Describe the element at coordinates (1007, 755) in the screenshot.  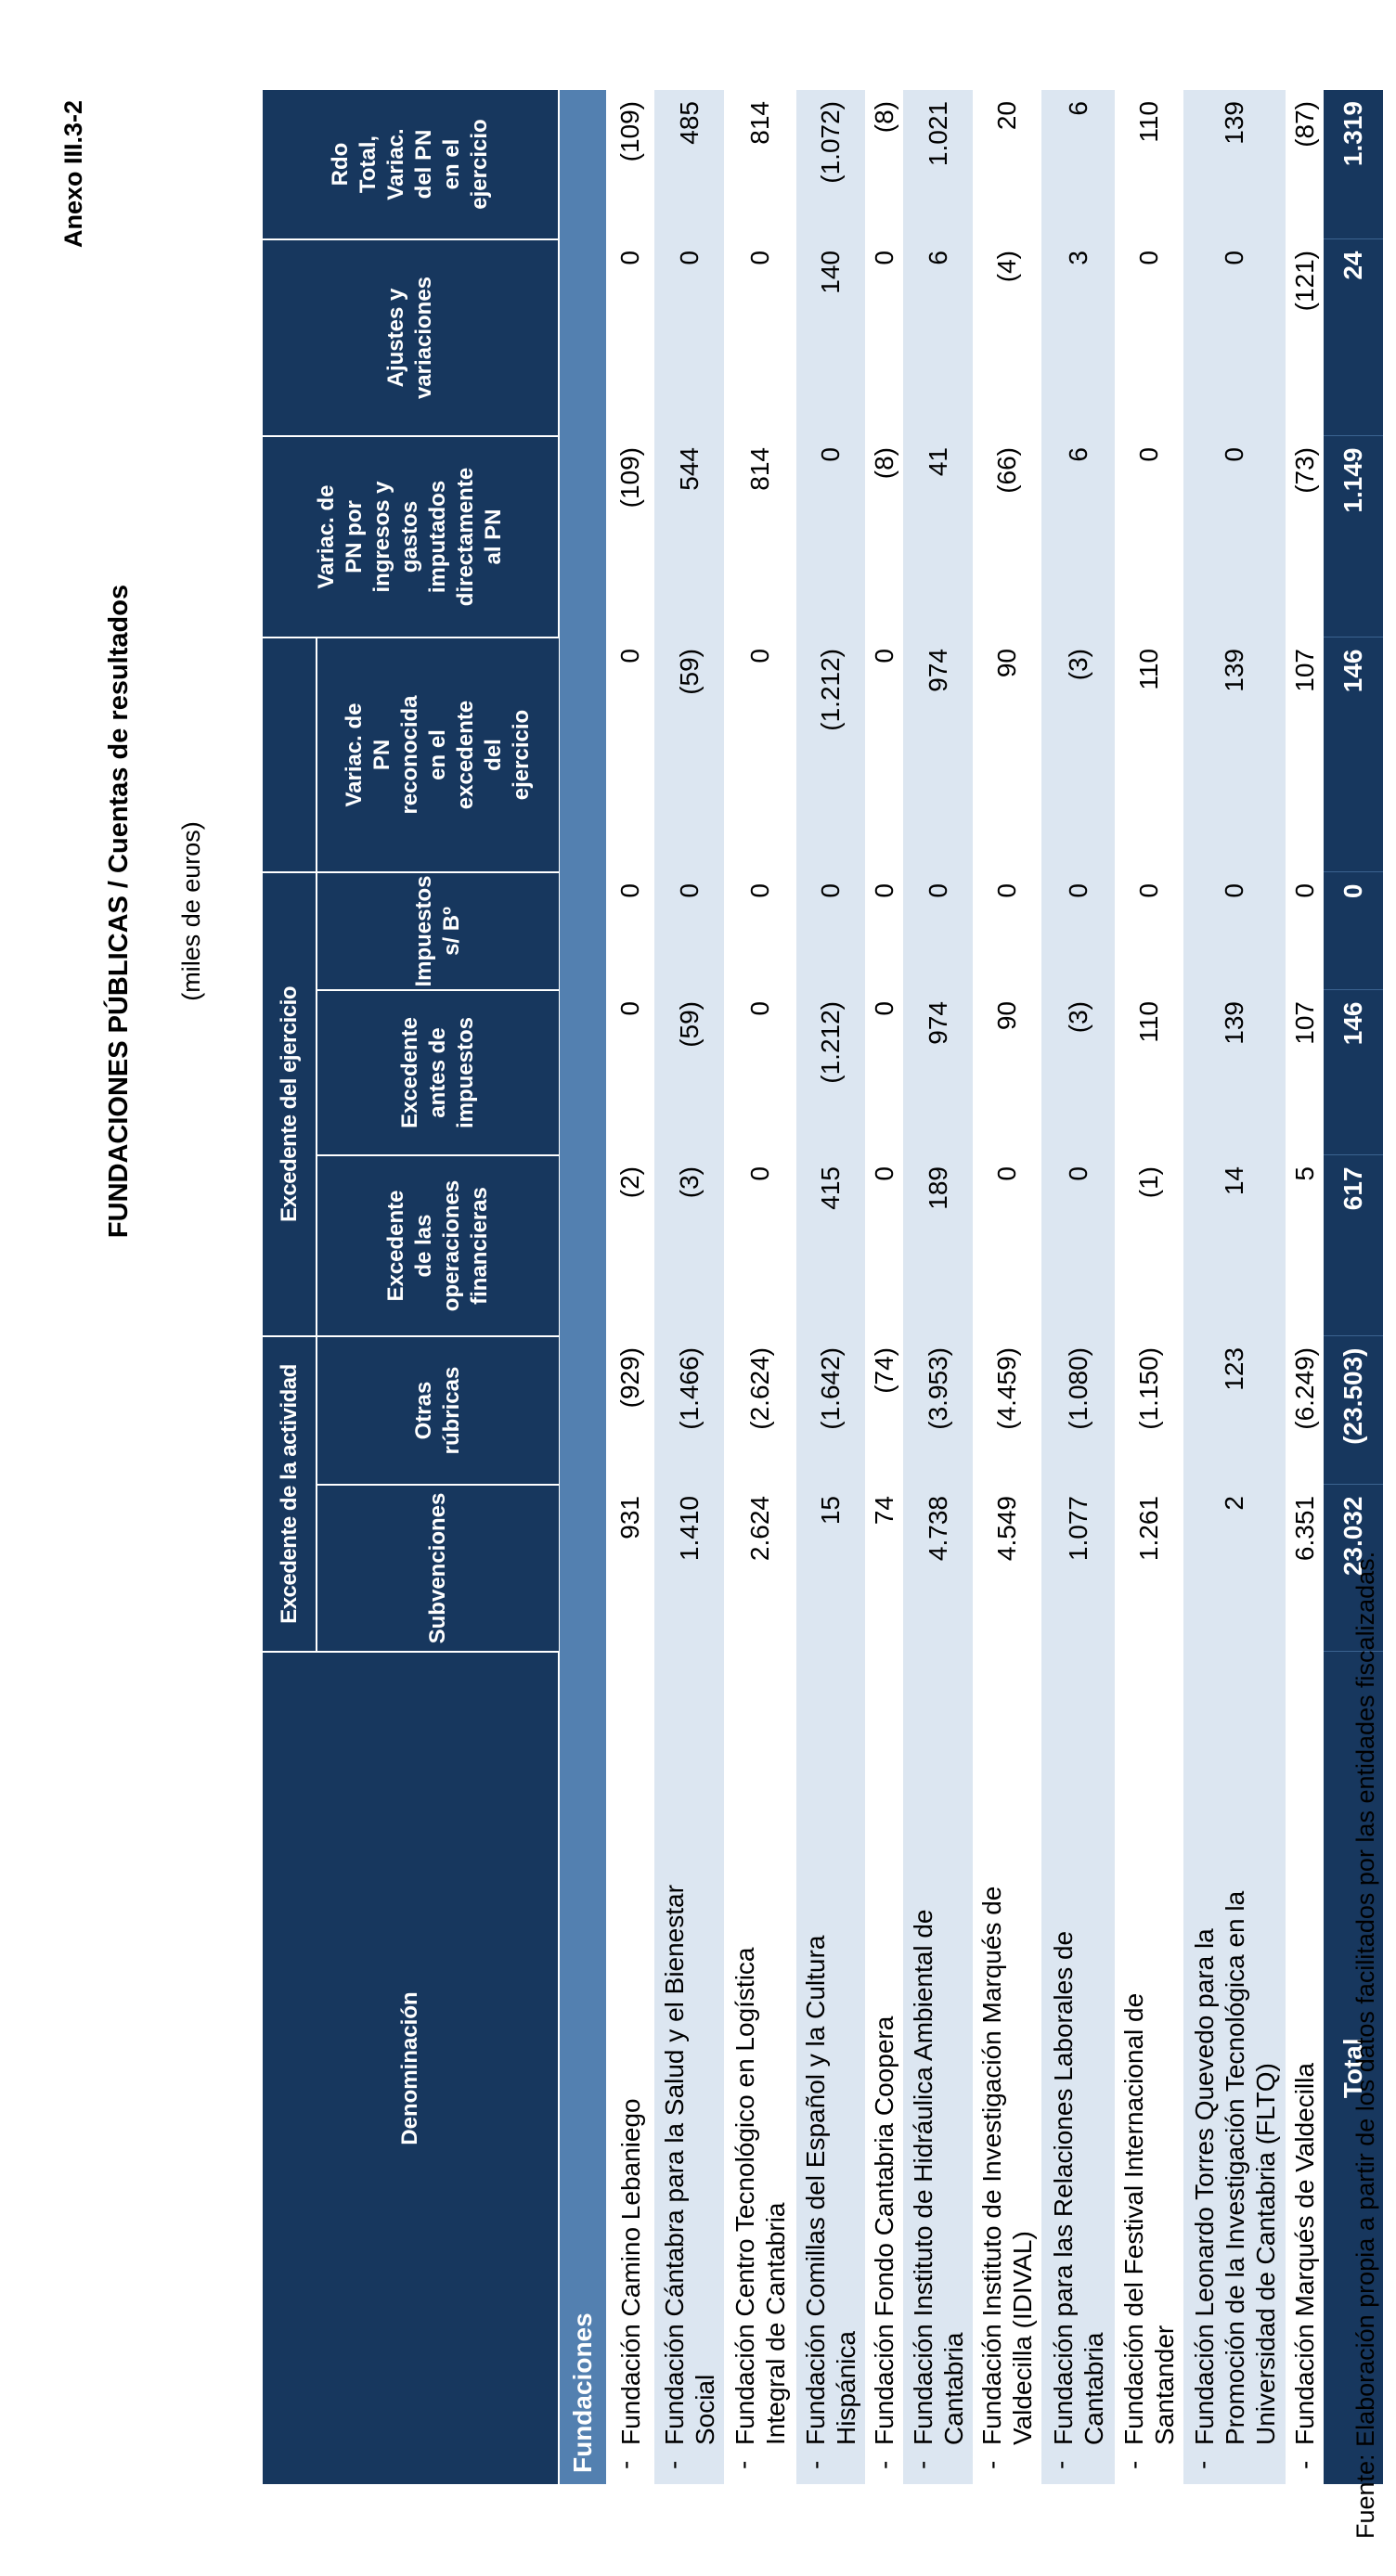
I see `cell-variac-pn-reconocida: 90` at that location.